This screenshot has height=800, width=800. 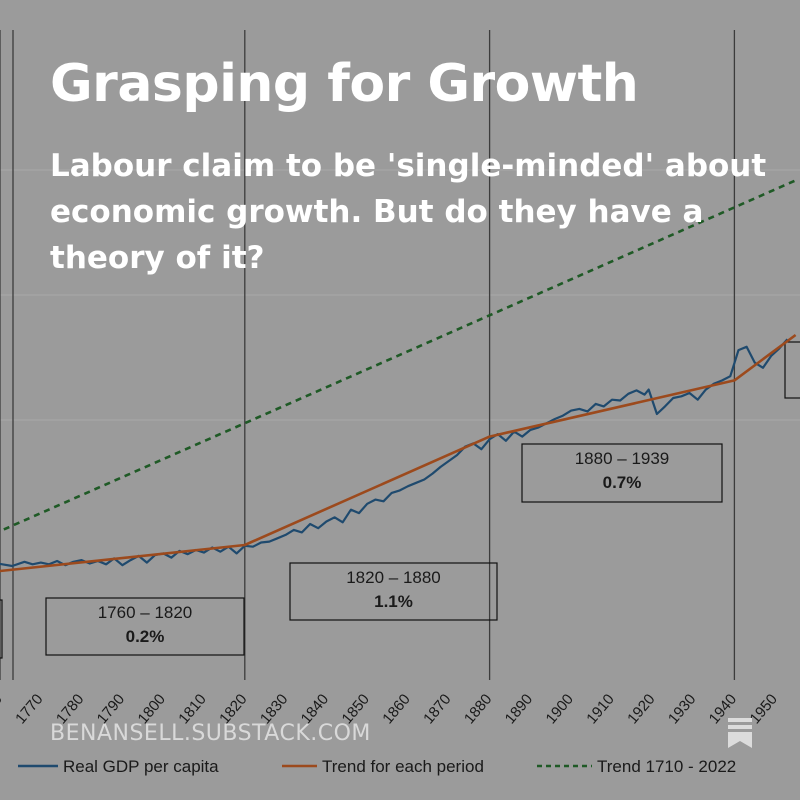 What do you see at coordinates (145, 612) in the screenshot?
I see `annotation-period: 1760 – 1820` at bounding box center [145, 612].